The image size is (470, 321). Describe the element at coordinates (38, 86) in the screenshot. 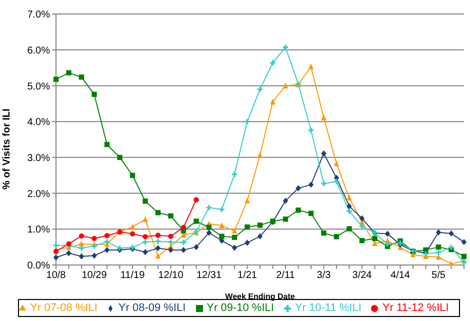

I see `y-tick-label: 5.0%` at that location.